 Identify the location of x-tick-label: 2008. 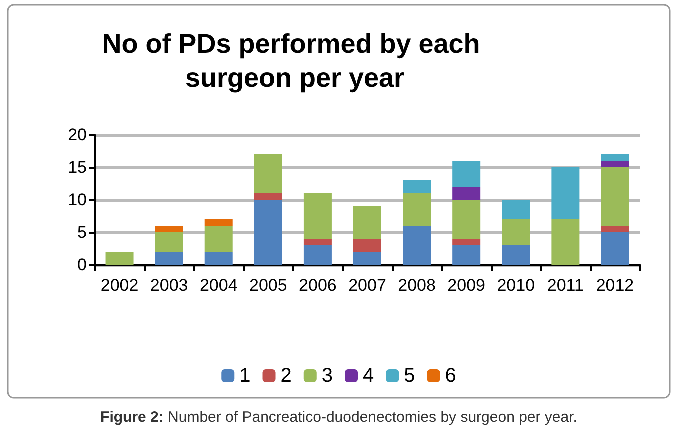
(417, 285).